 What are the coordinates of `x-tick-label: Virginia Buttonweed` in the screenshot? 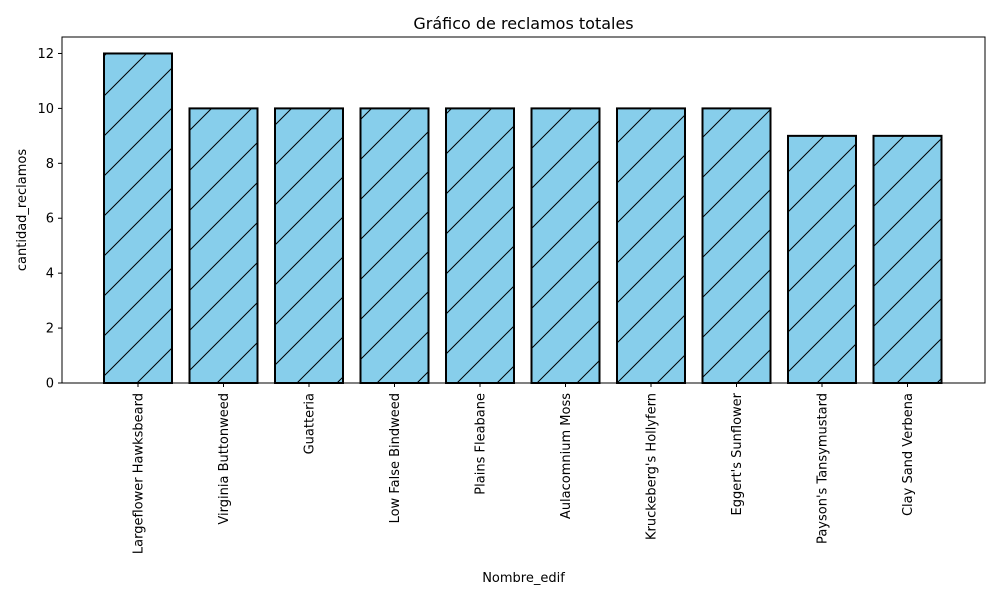 It's located at (224, 459).